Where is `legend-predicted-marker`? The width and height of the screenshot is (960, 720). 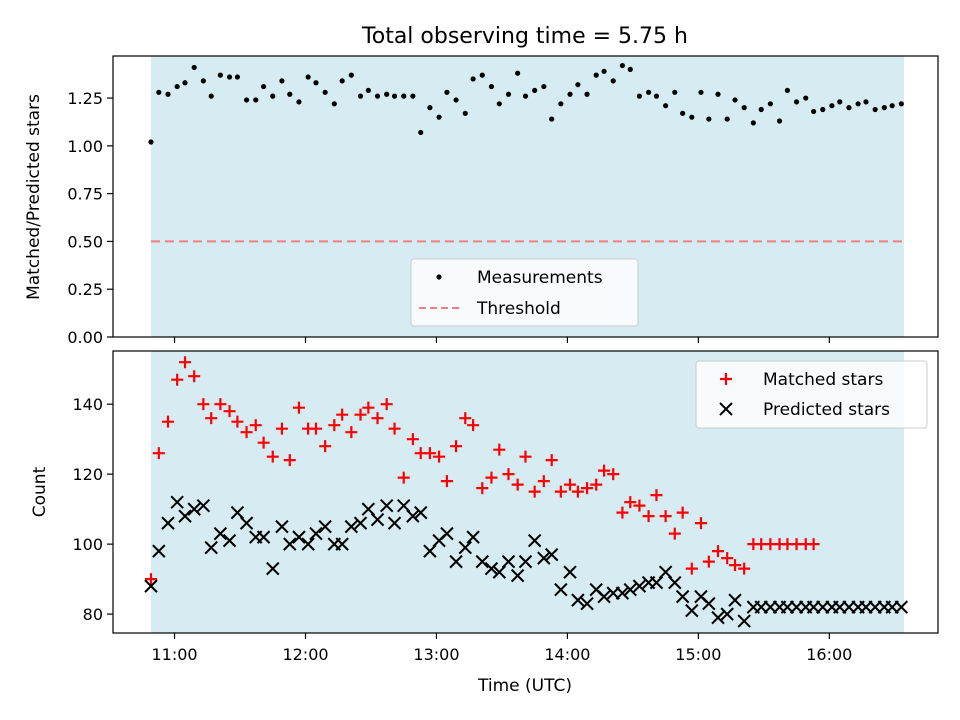
legend-predicted-marker is located at coordinates (726, 409).